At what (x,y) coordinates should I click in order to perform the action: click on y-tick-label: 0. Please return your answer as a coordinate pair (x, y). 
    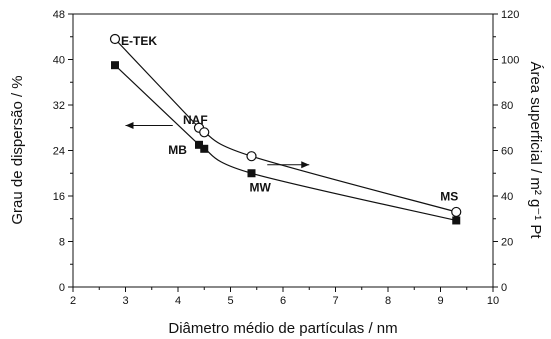
    Looking at the image, I should click on (62, 288).